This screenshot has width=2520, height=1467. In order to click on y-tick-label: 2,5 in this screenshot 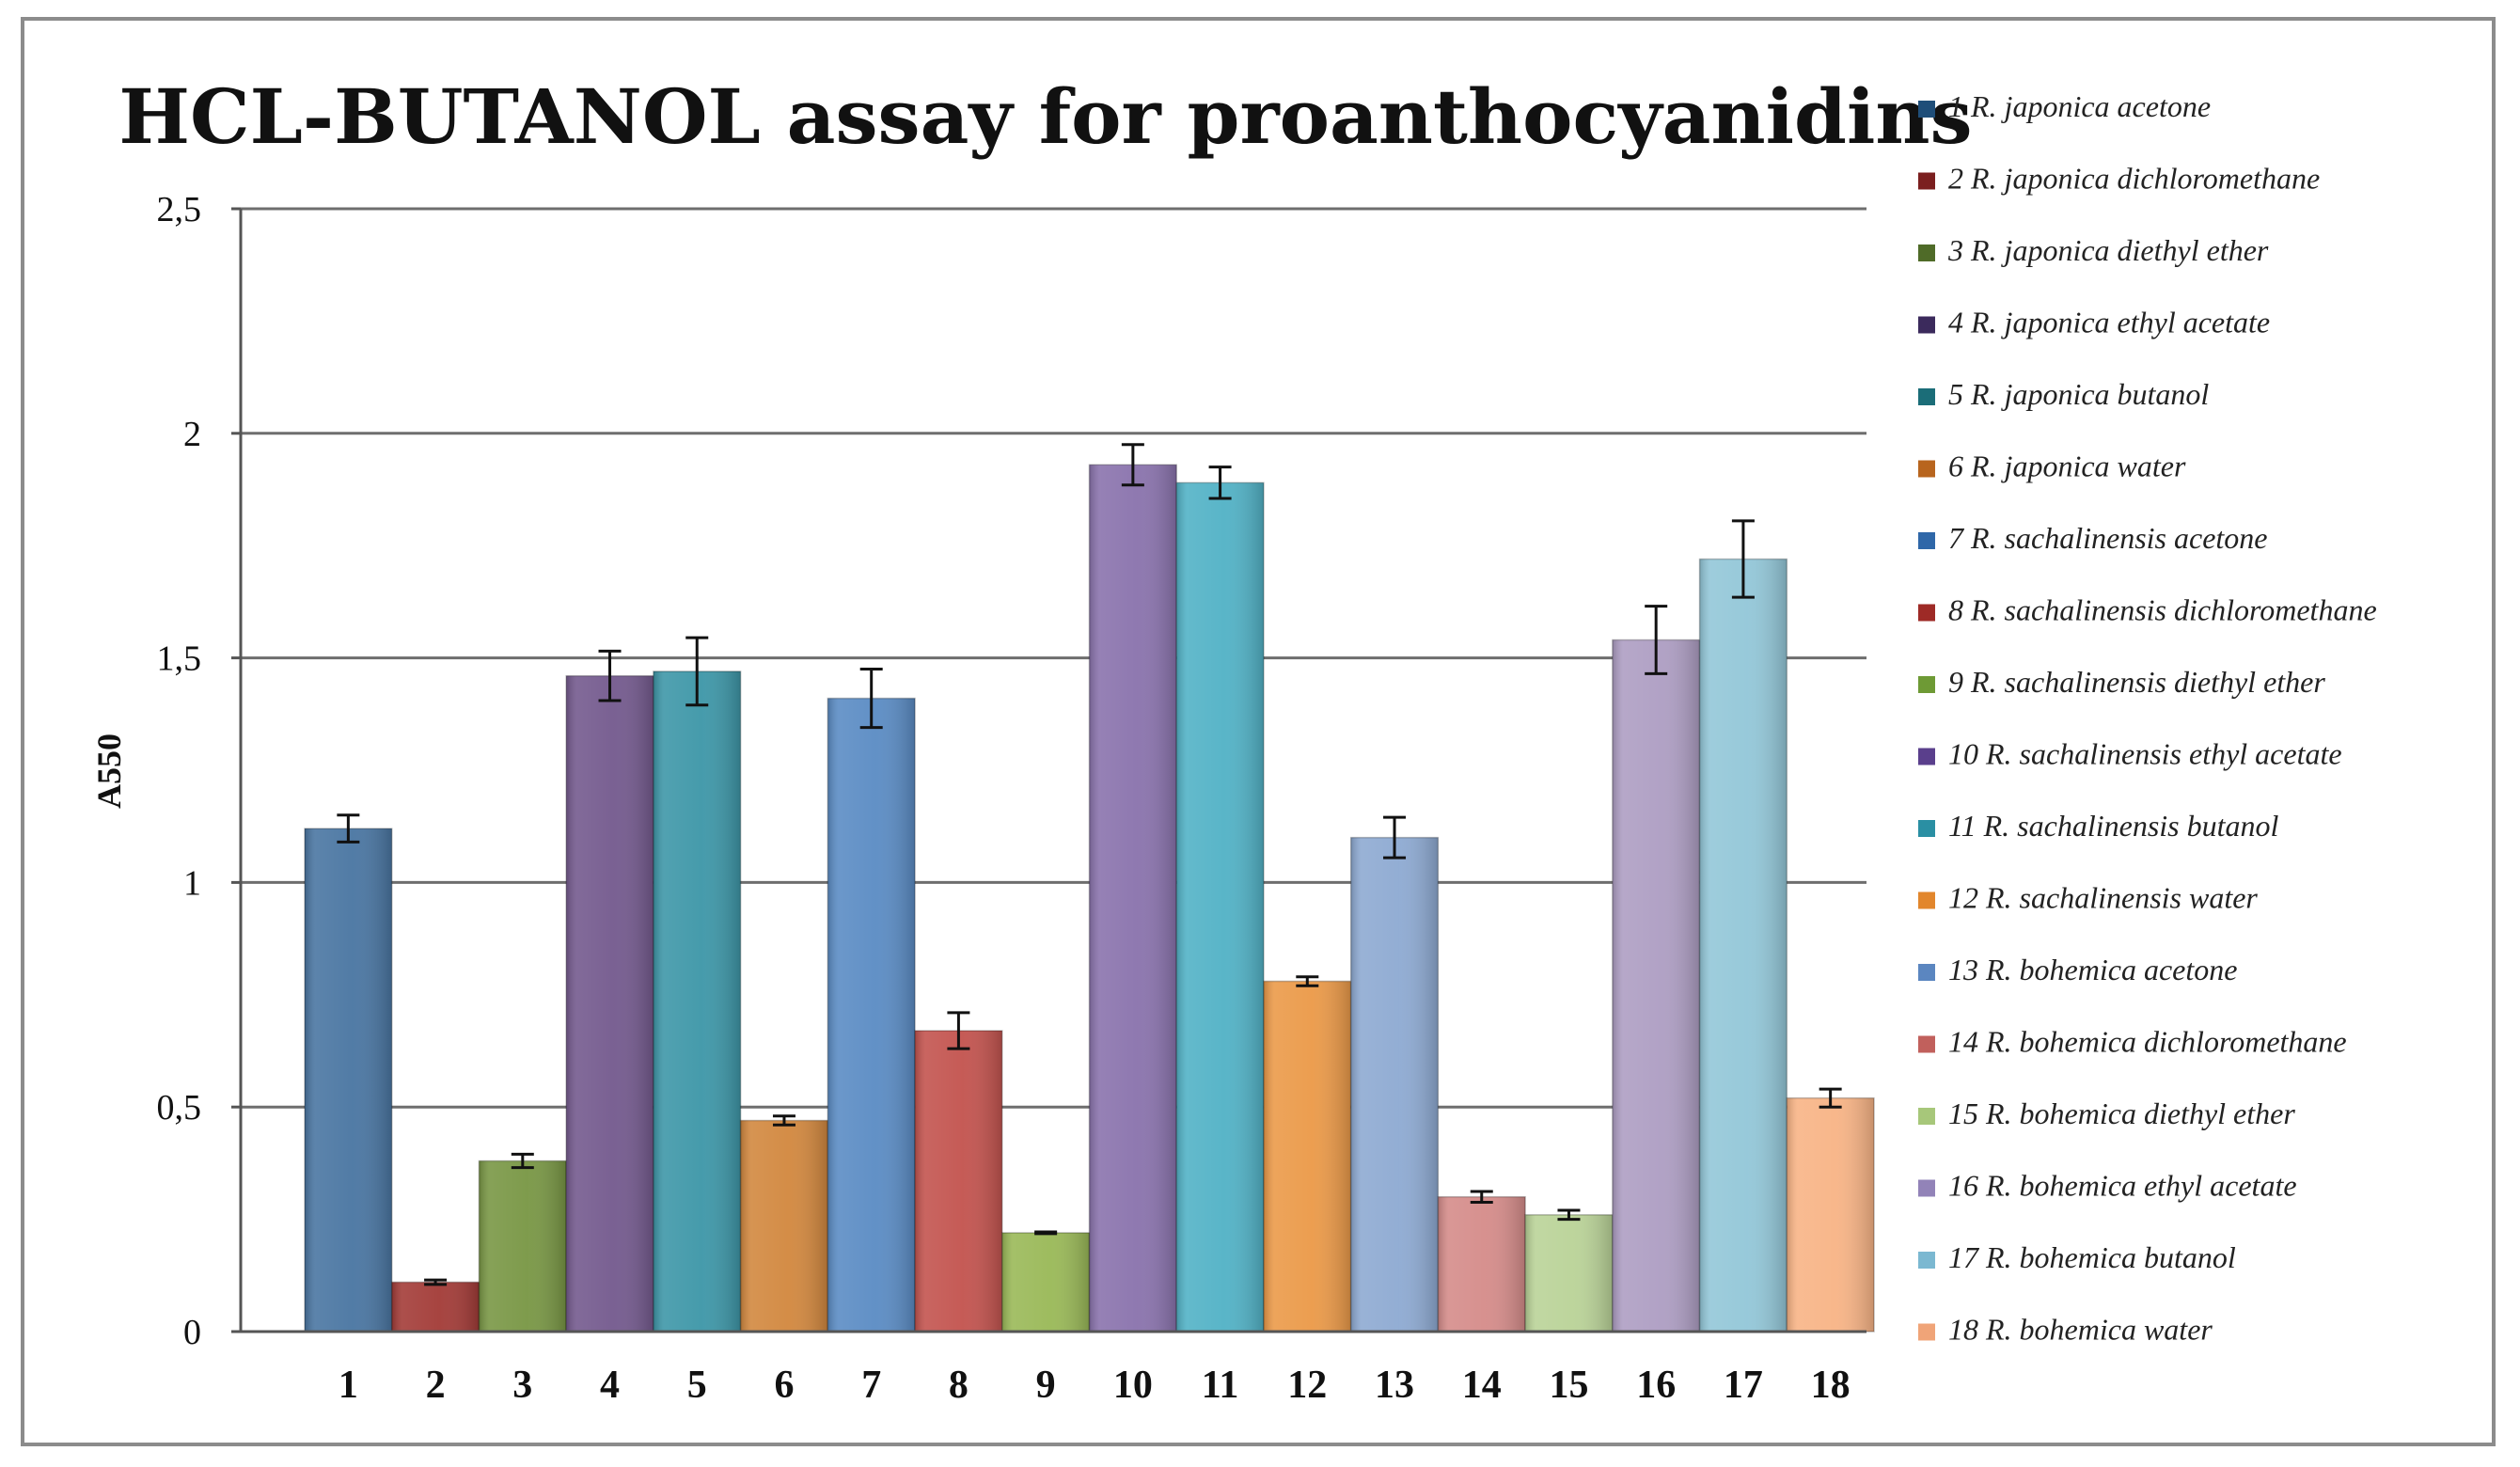, I will do `click(179, 209)`.